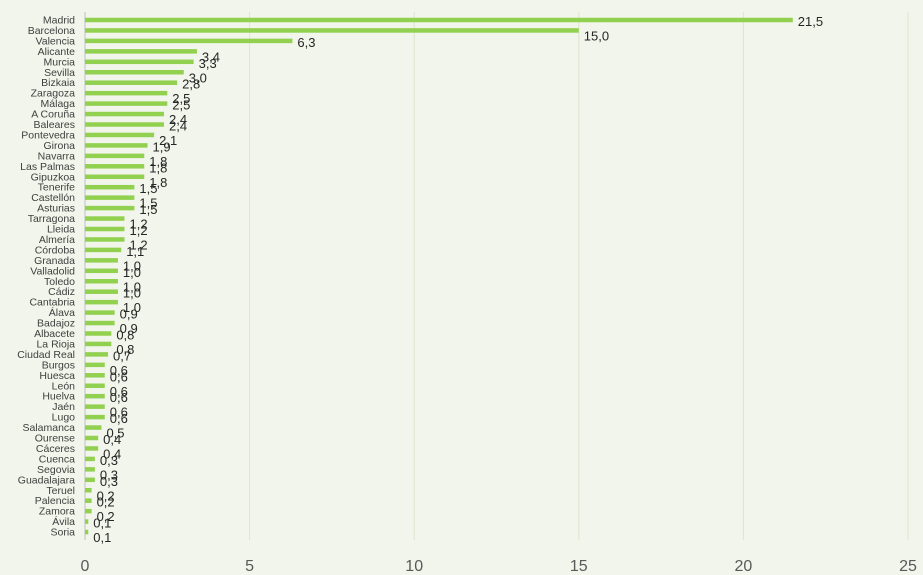 The image size is (923, 575). I want to click on category-label: Cáceres, so click(55, 449).